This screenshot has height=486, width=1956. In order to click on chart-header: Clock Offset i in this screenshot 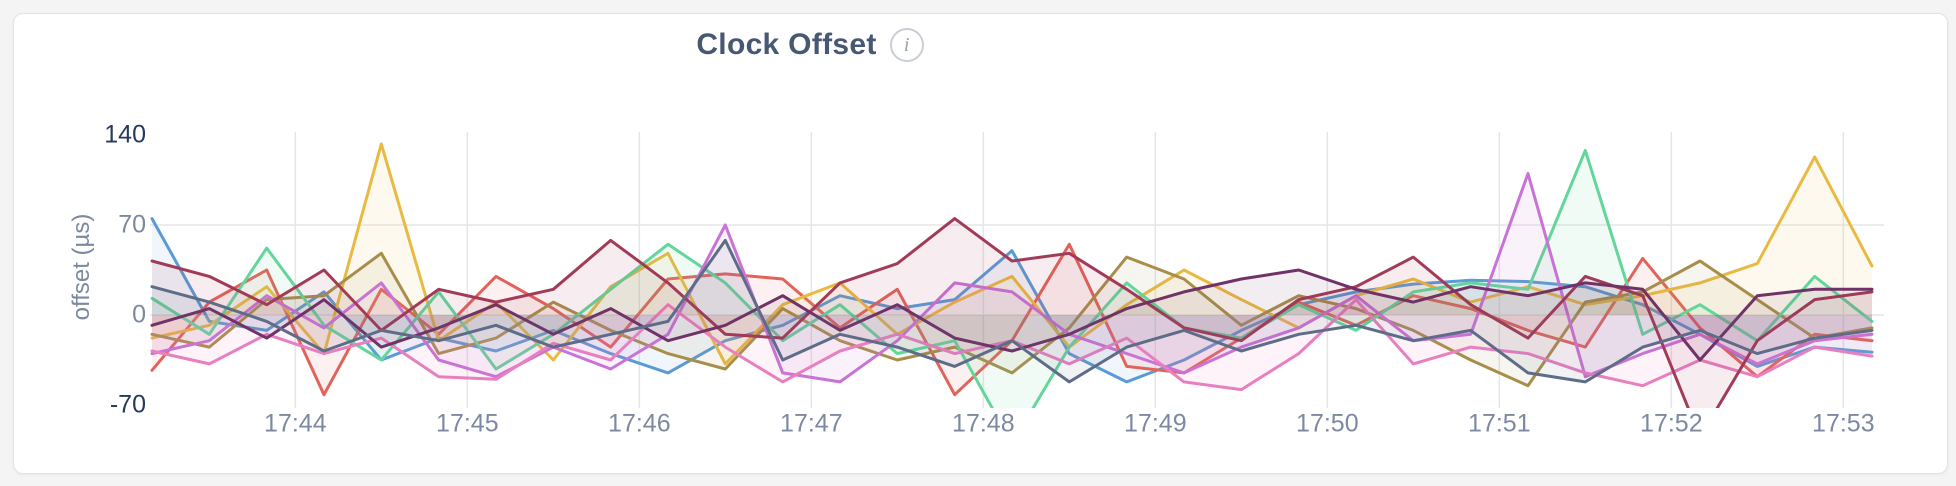, I will do `click(810, 45)`.